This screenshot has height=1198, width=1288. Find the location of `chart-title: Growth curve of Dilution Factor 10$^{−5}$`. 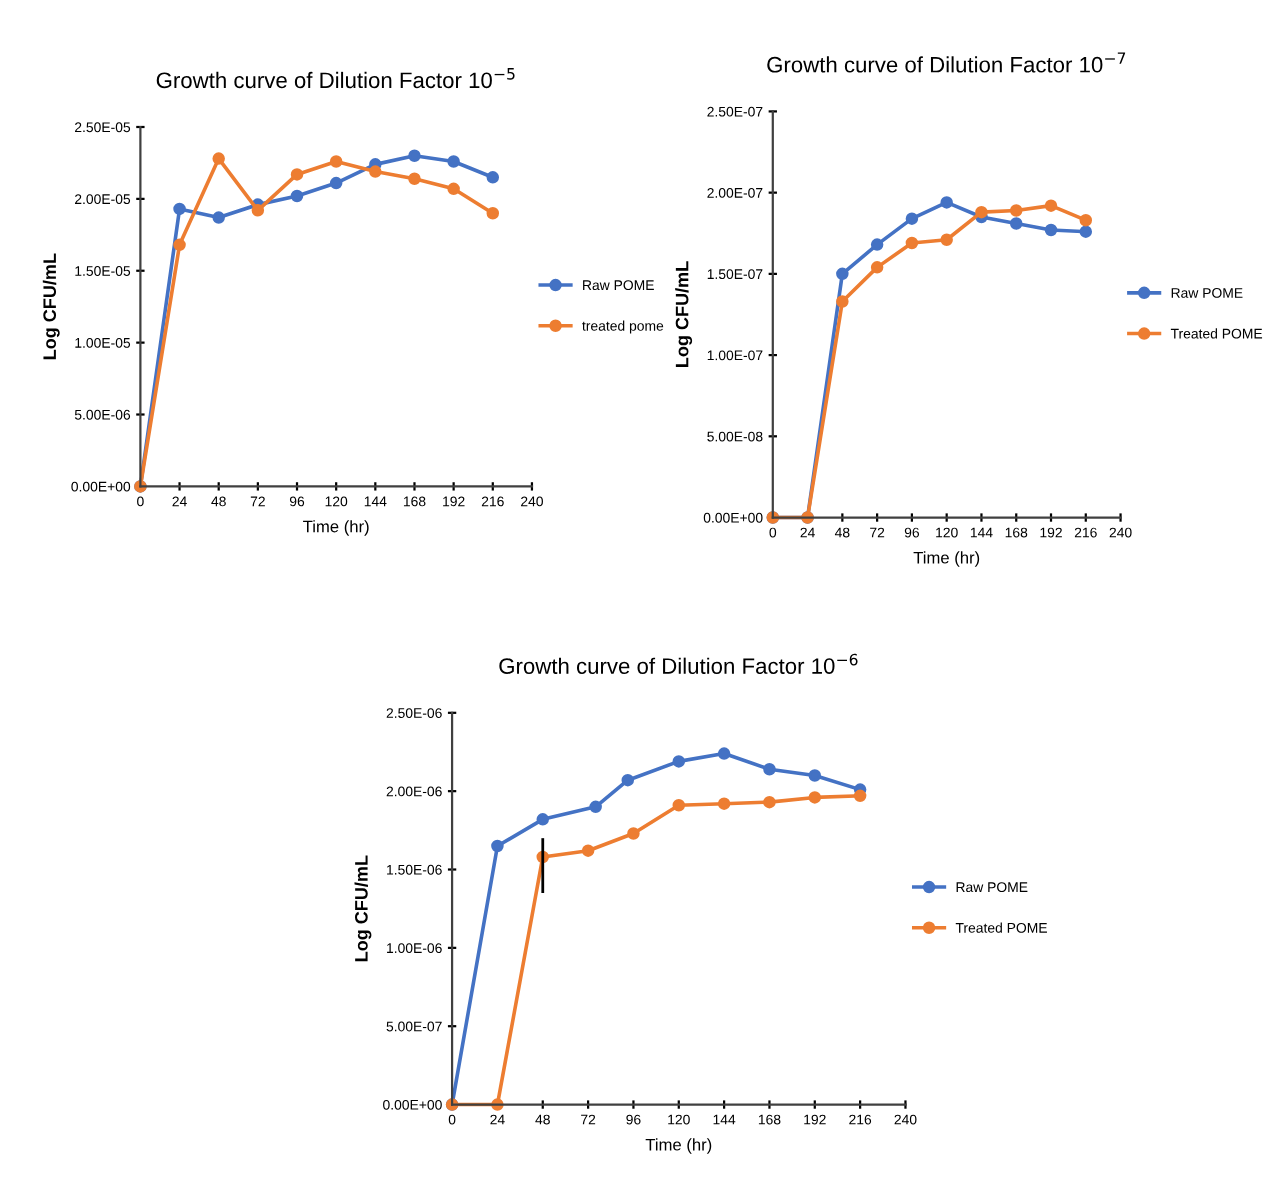

chart-title: Growth curve of Dilution Factor 10$^{−5}$ is located at coordinates (335, 78).